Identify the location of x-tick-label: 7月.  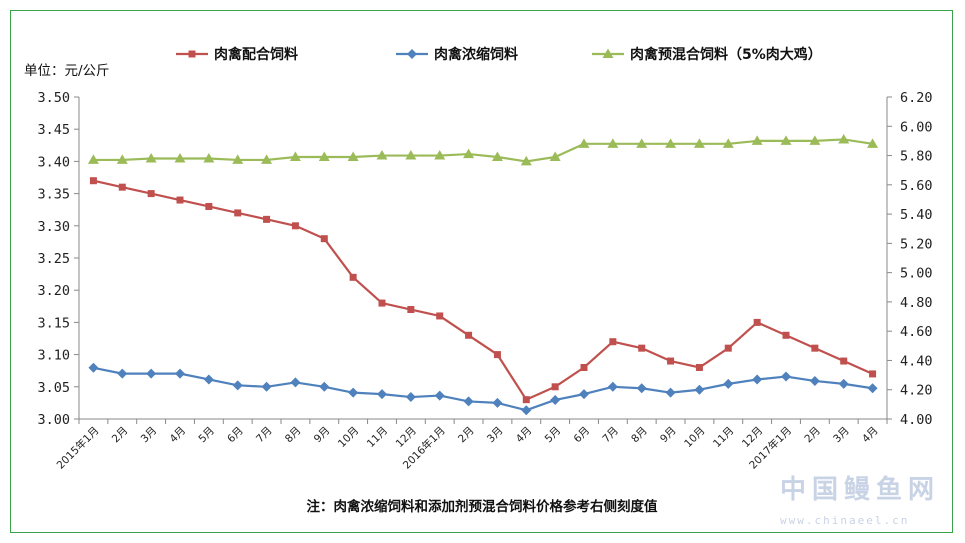
(610, 435).